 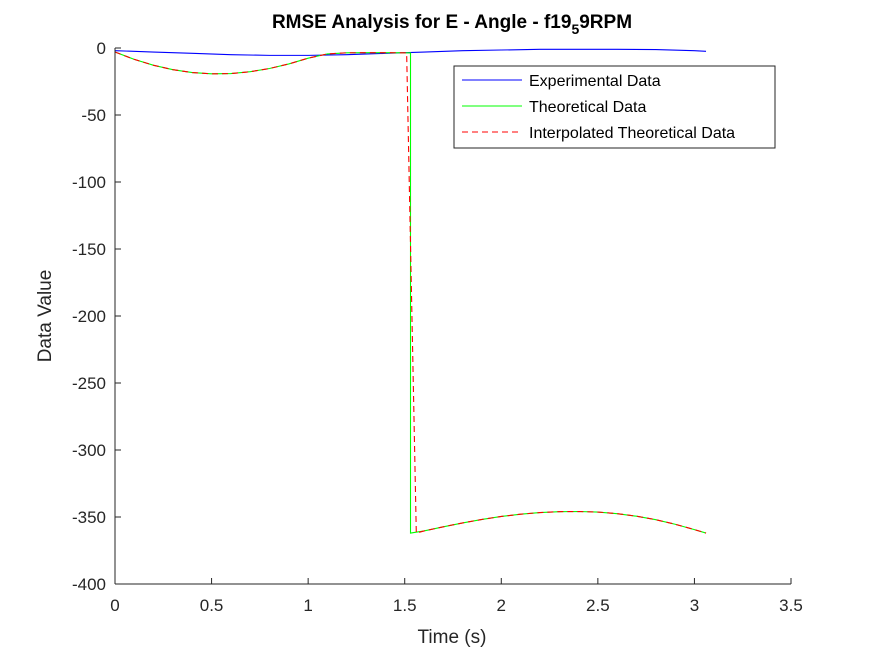 What do you see at coordinates (101, 48) in the screenshot?
I see `y-tick-label: 0` at bounding box center [101, 48].